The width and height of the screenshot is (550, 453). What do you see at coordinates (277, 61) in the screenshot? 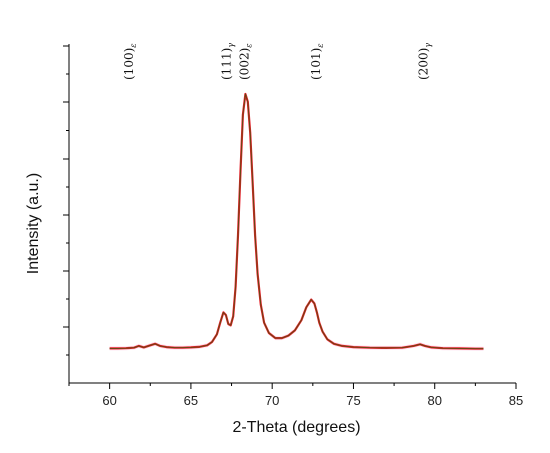
I see `peak-labels: (100)ε (111)γ(002)ε (101)ε (200)γ` at bounding box center [277, 61].